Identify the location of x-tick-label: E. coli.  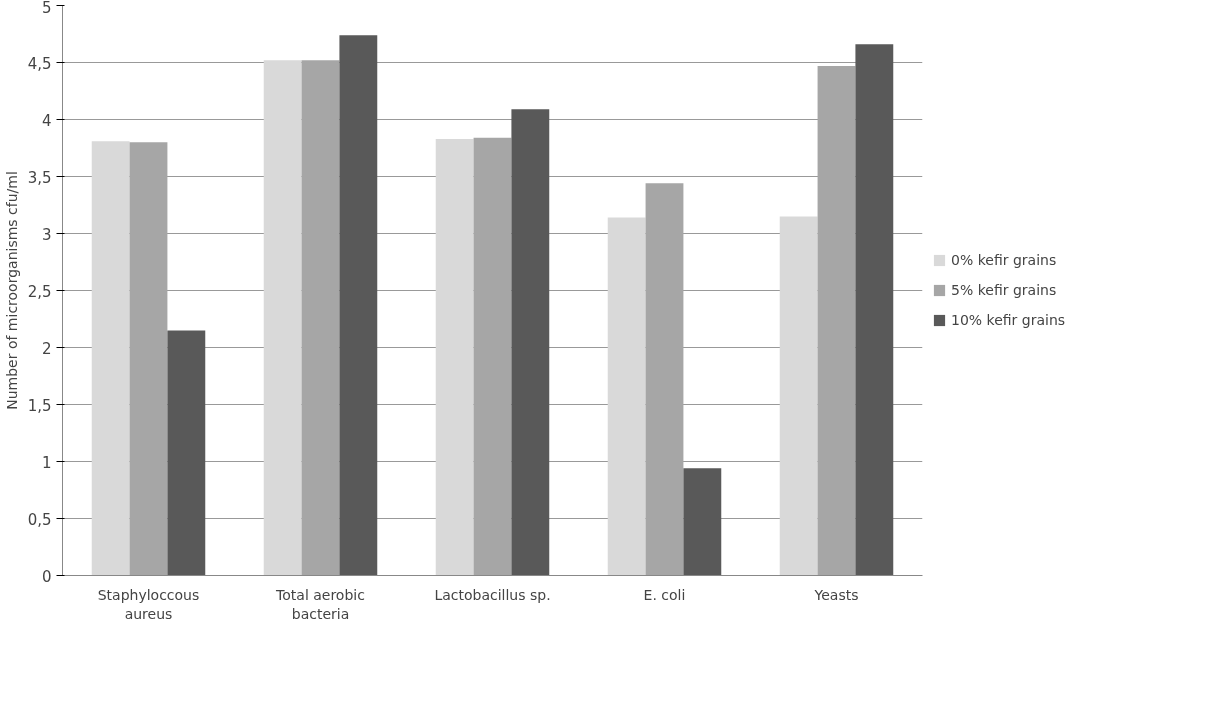
(664, 594).